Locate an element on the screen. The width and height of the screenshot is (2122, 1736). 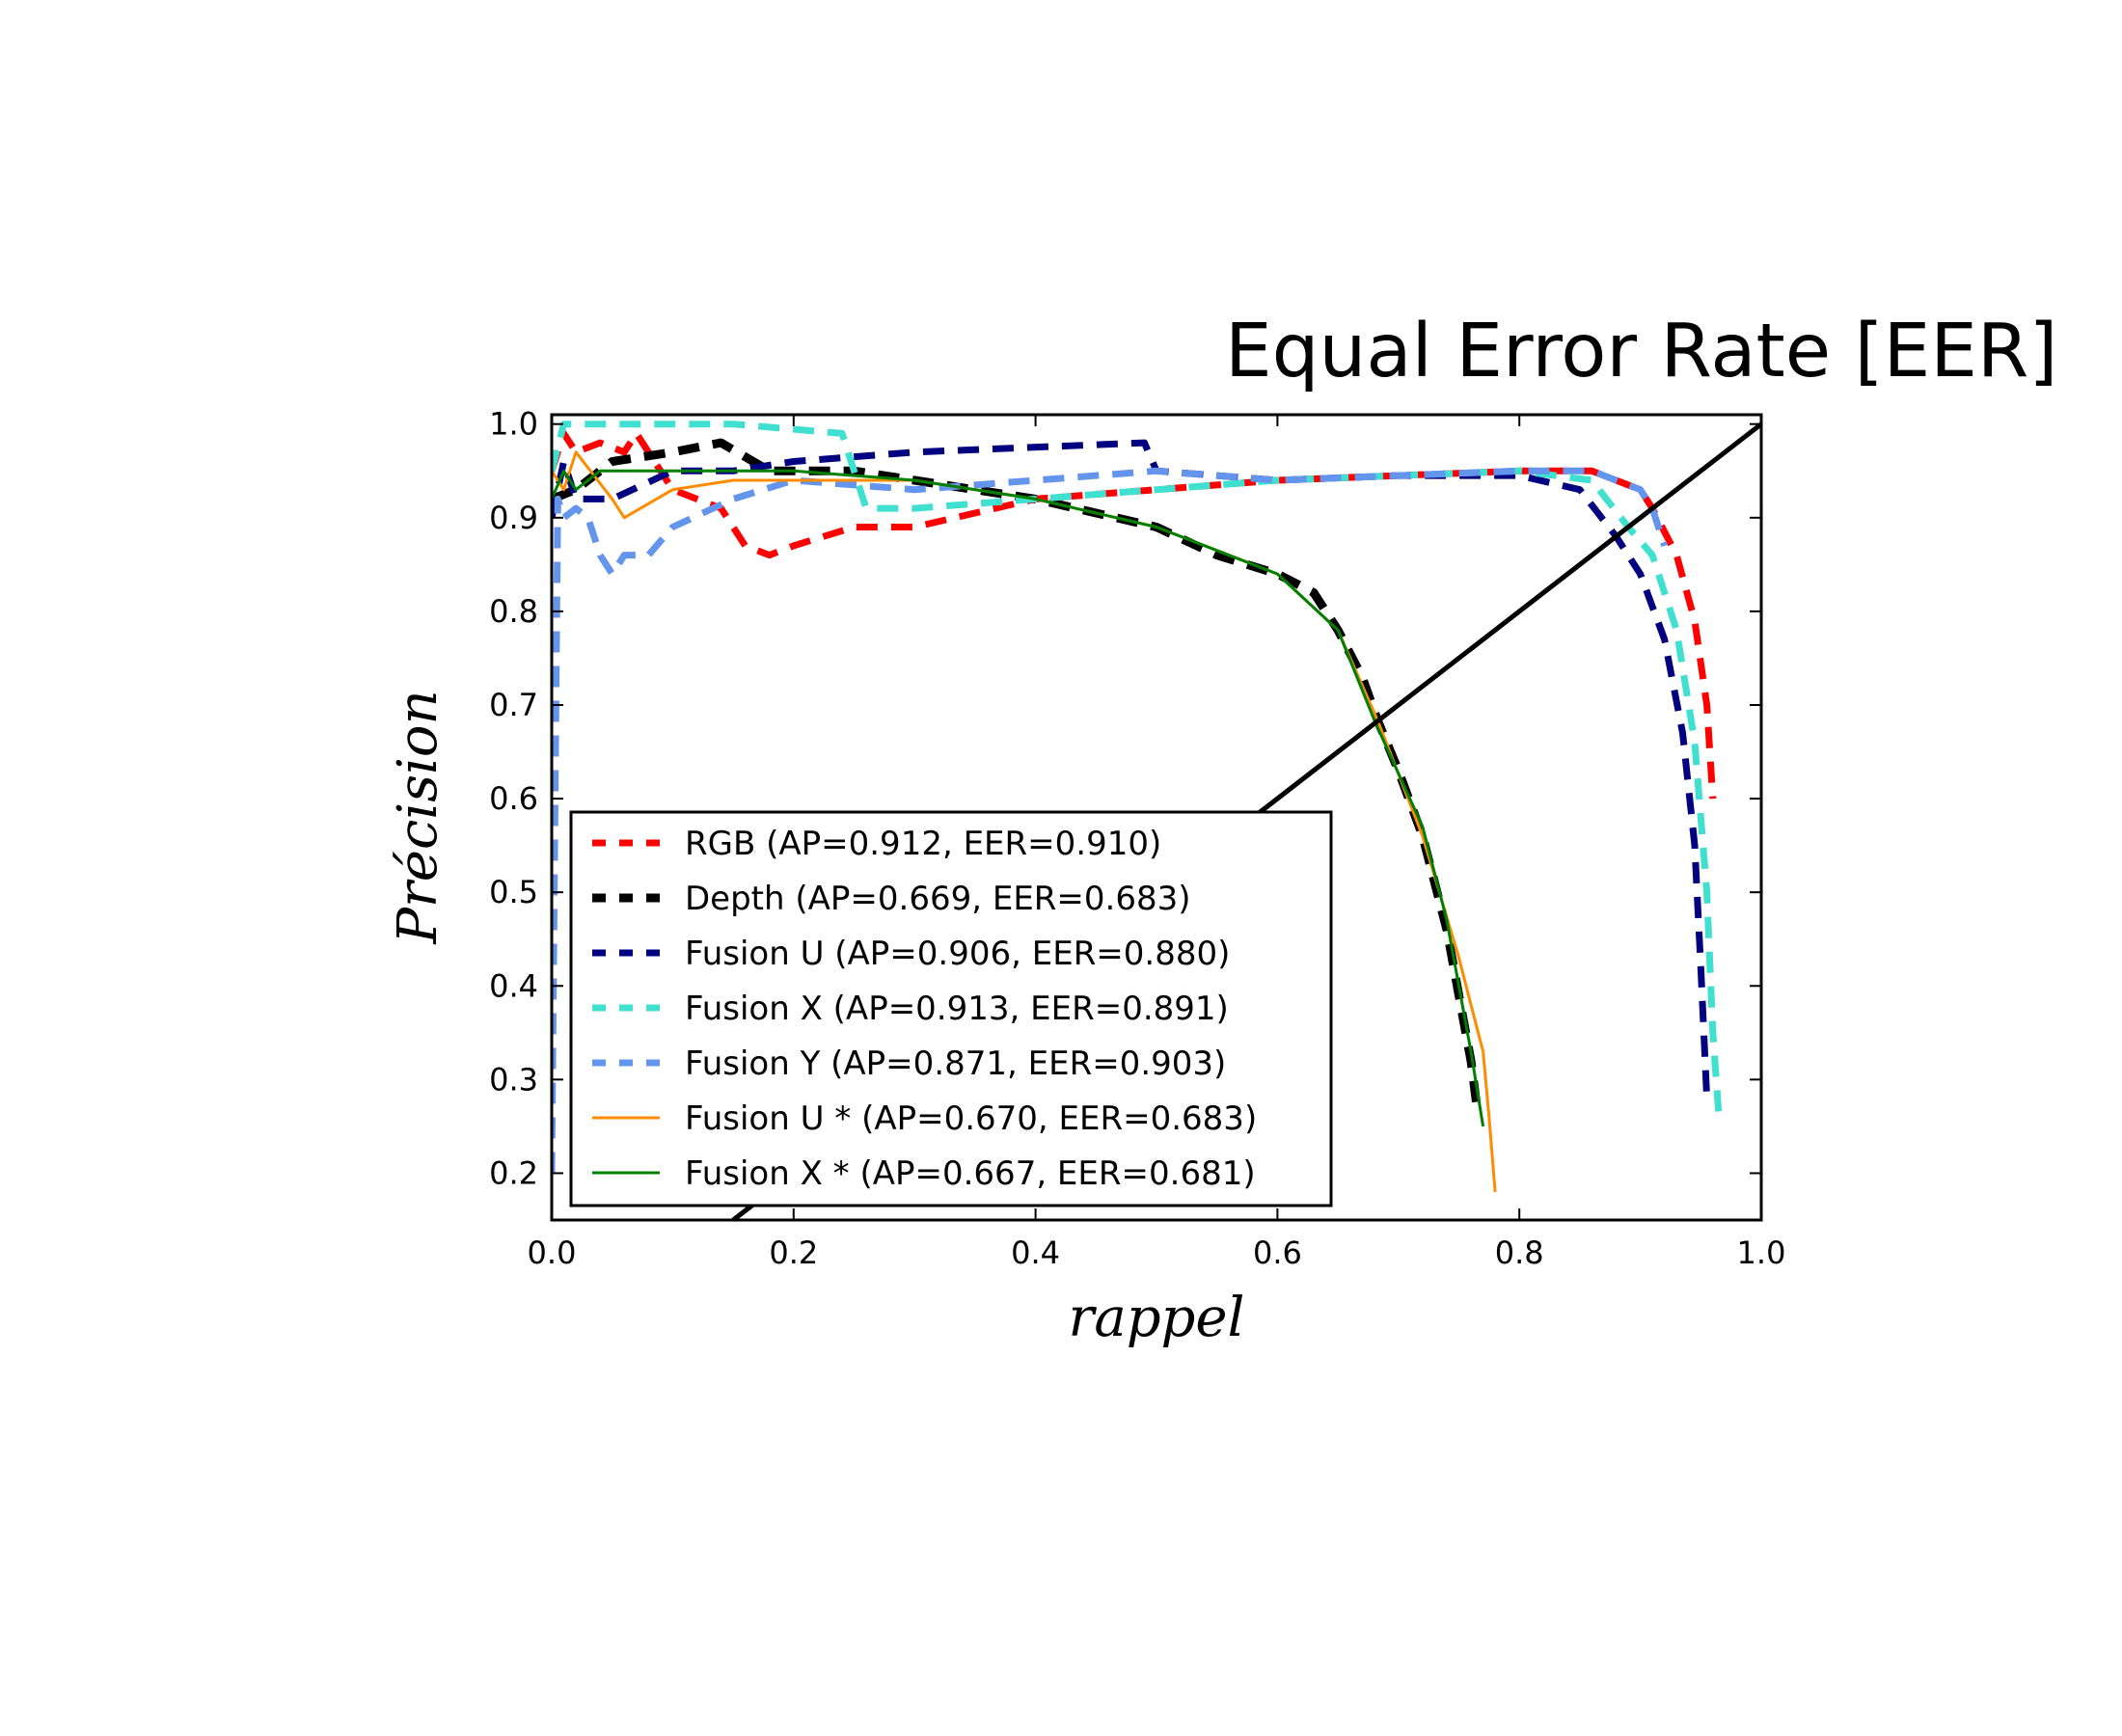
y-tick-label: 0.7 is located at coordinates (514, 705).